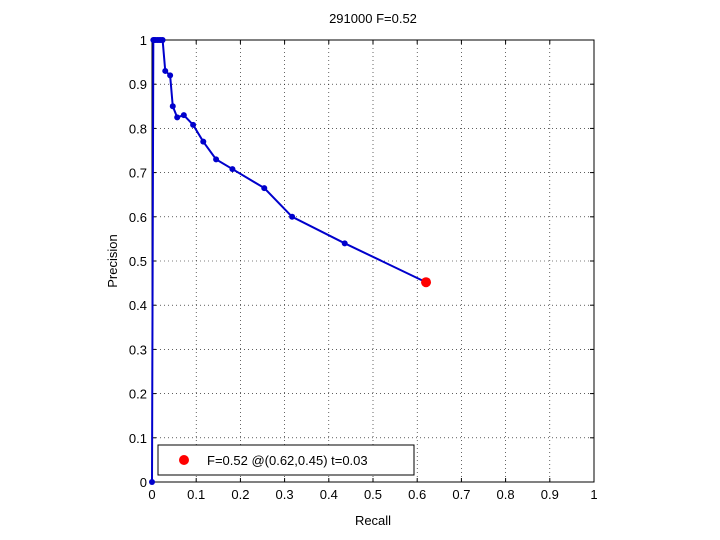  What do you see at coordinates (138, 128) in the screenshot?
I see `y-tick-label: 0.8` at bounding box center [138, 128].